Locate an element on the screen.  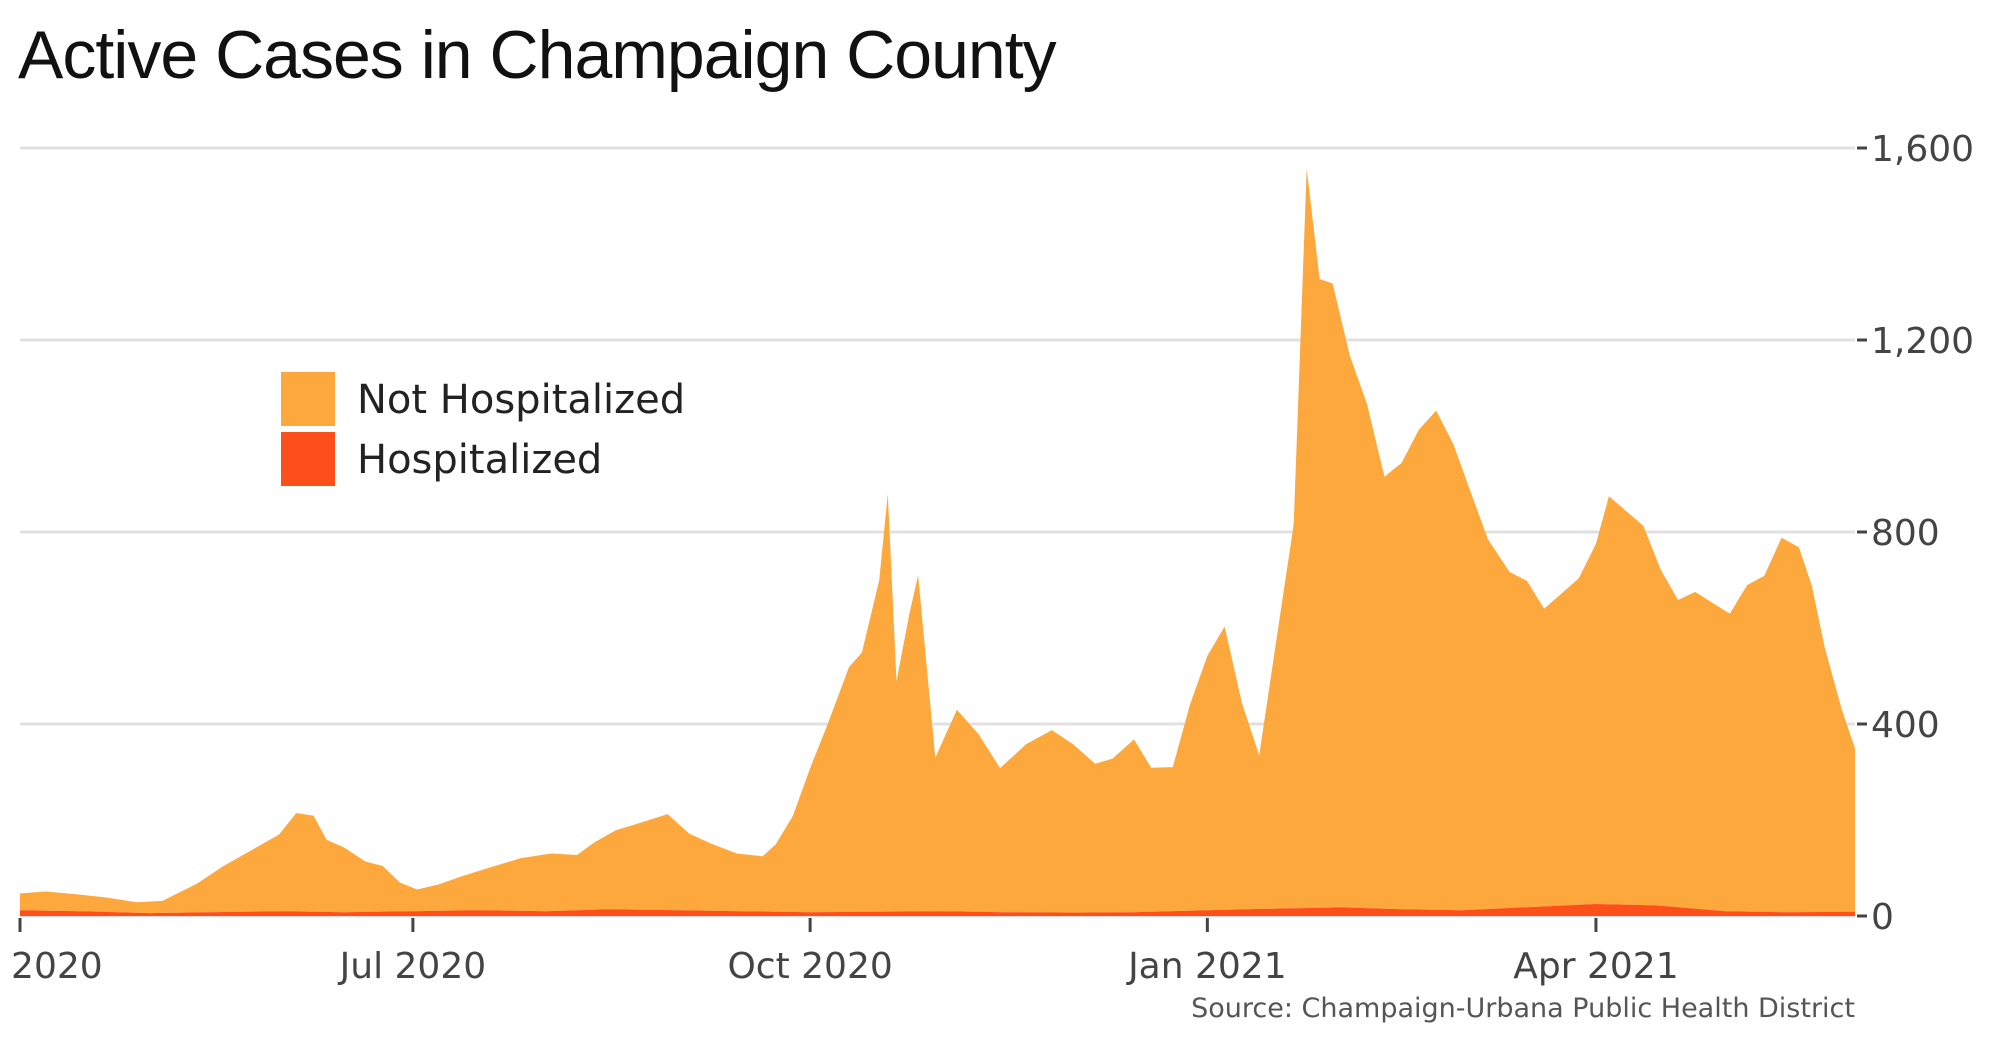
y-axis: 0 400 800 1,200 1,600 is located at coordinates (1915, 533).